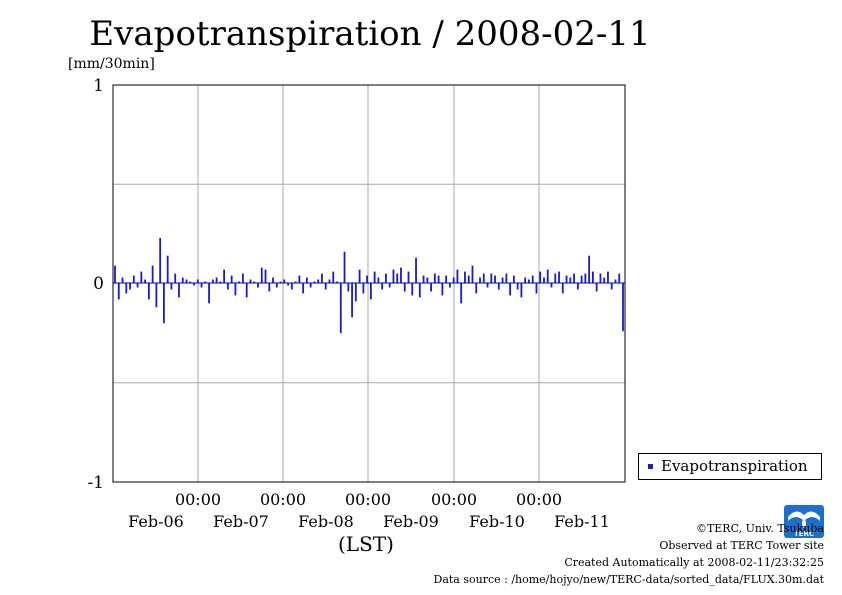 The image size is (842, 595). Describe the element at coordinates (804, 521) in the screenshot. I see `terc-logo: TERC` at that location.